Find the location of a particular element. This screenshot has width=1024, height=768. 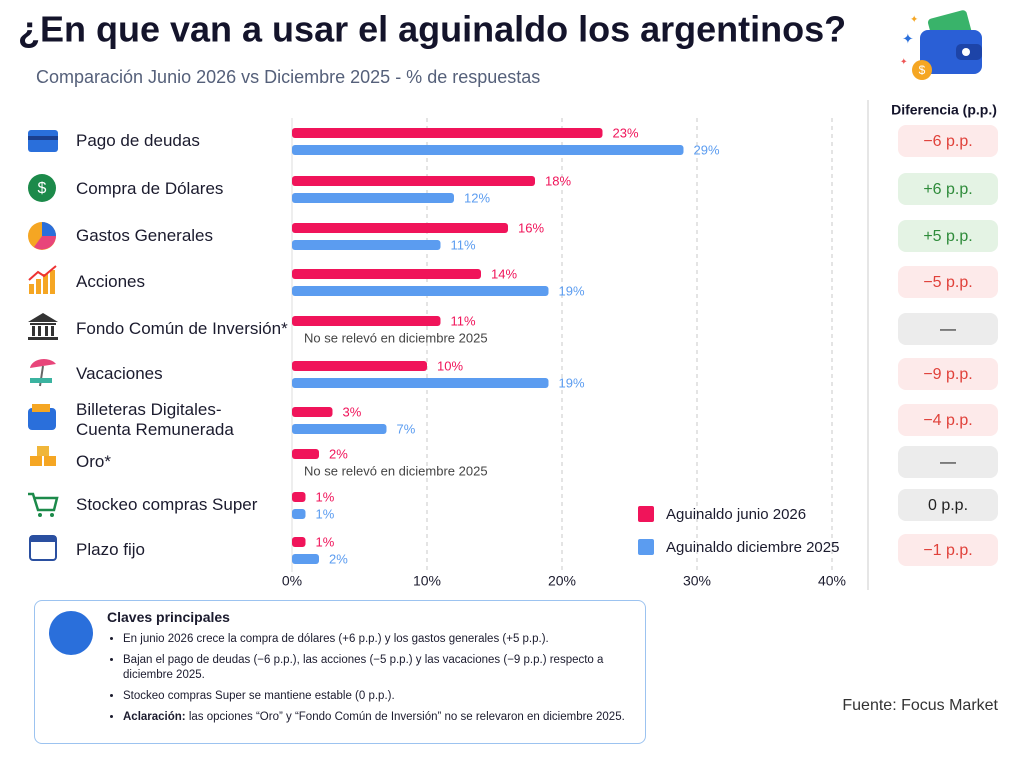

x-tick-label: 10% is located at coordinates (427, 581).